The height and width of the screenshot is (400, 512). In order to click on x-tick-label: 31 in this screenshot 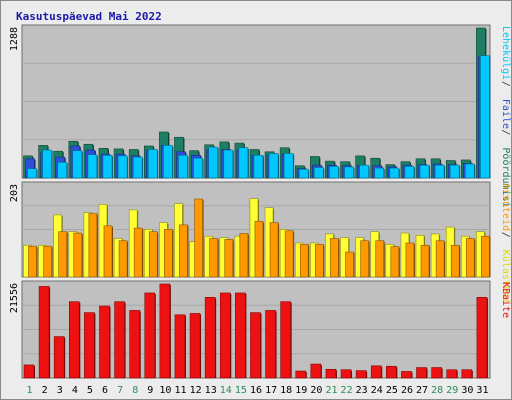, I will do `click(482, 390)`.